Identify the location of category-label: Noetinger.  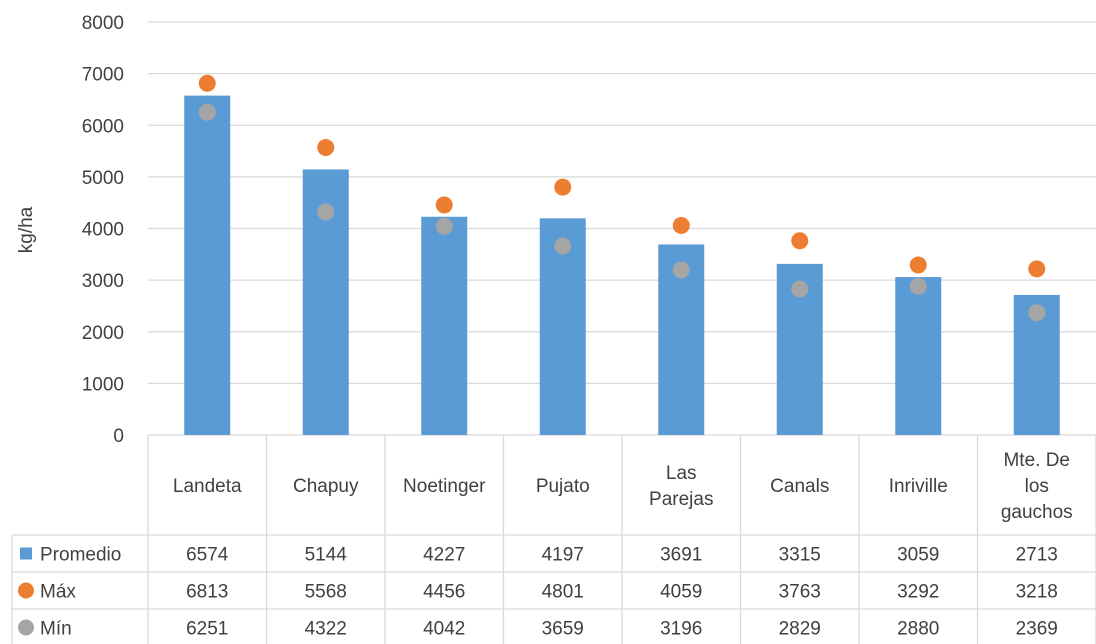
(444, 486).